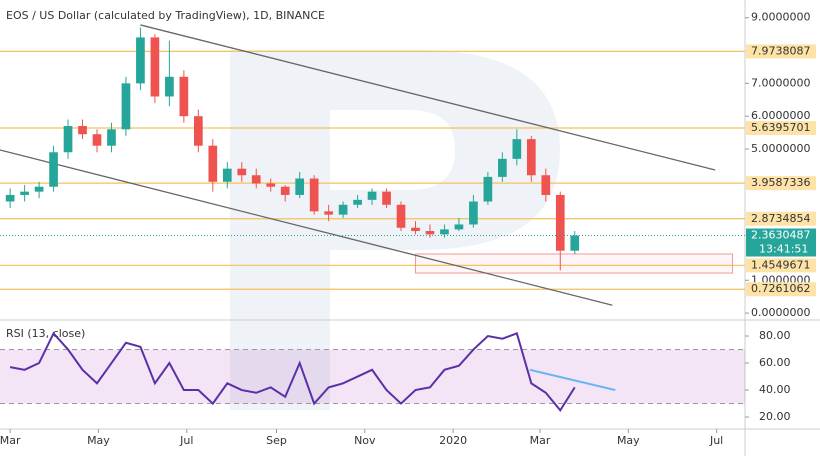 The height and width of the screenshot is (456, 820). I want to click on rsi-line, so click(292, 372).